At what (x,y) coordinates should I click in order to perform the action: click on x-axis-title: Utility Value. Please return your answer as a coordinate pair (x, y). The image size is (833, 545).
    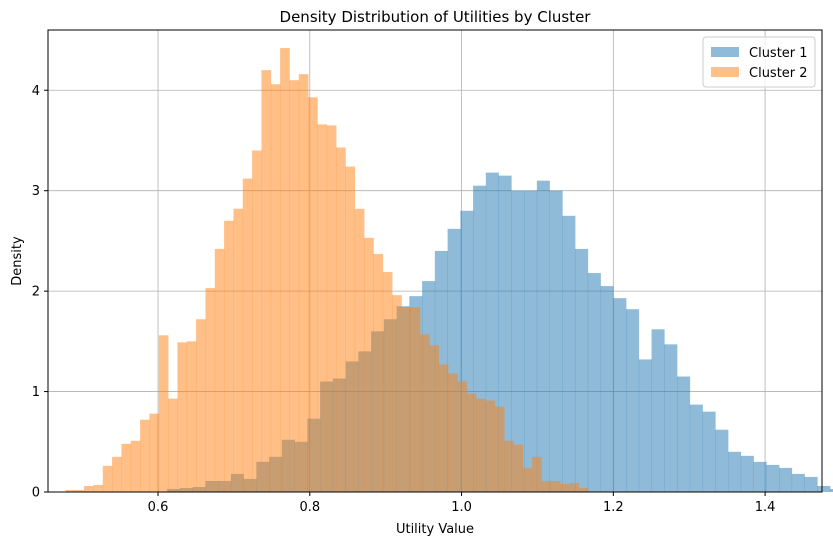
    Looking at the image, I should click on (435, 529).